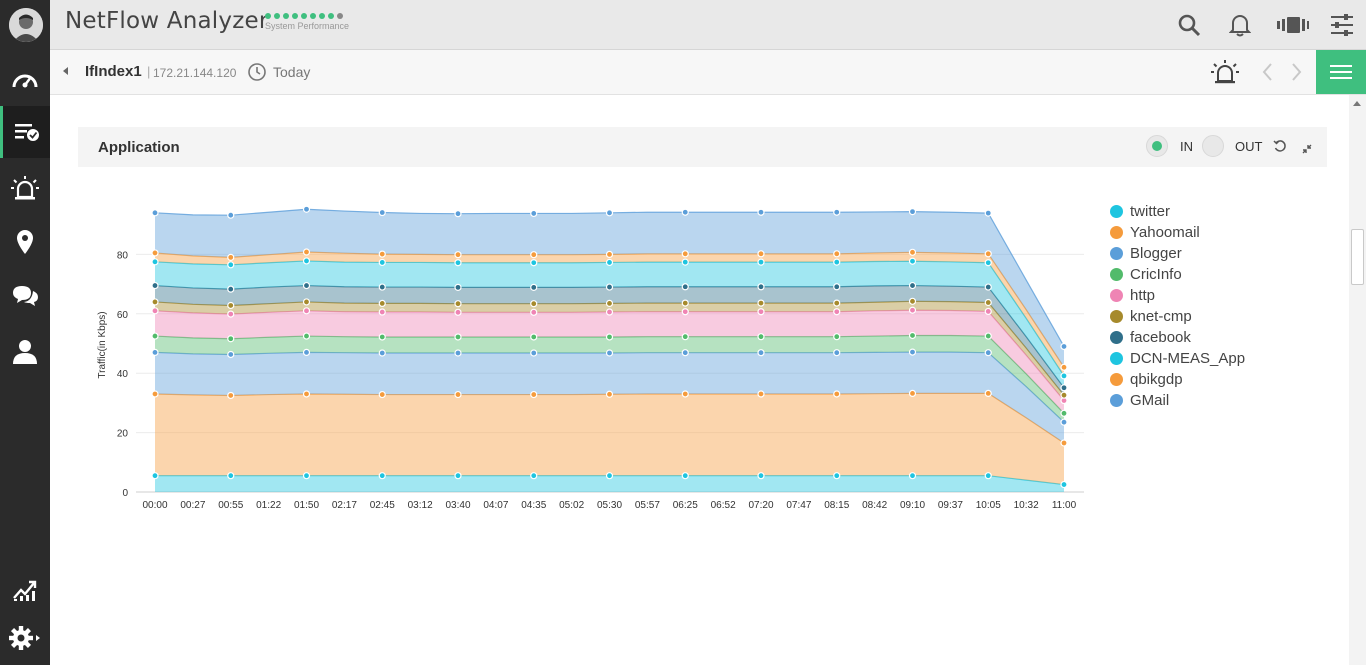  I want to click on in-toggle-label: IN, so click(1186, 146).